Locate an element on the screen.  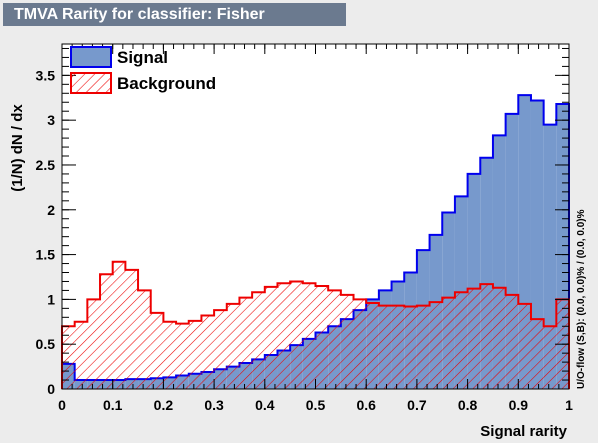
legend-background-label: Background is located at coordinates (166, 83).